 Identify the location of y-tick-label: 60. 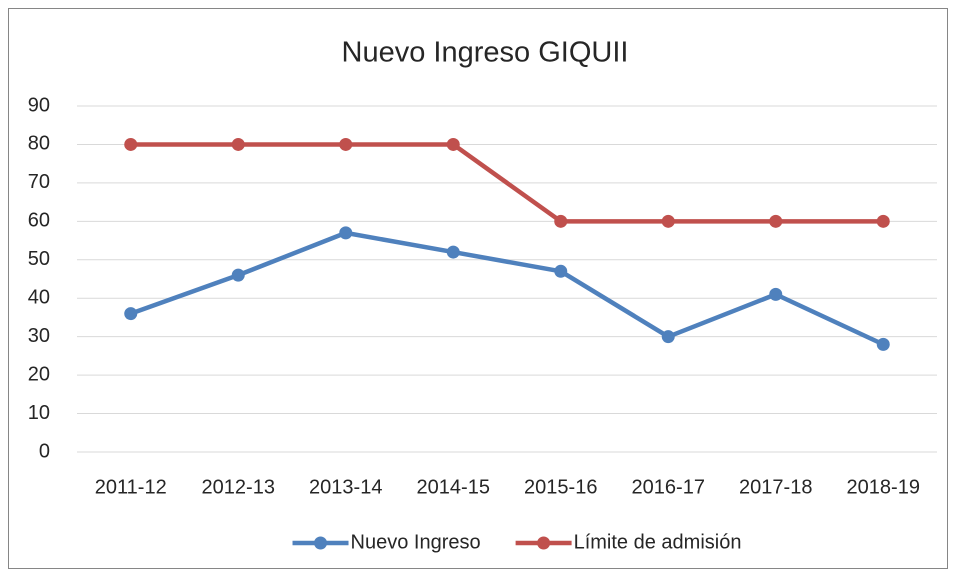
(39, 221).